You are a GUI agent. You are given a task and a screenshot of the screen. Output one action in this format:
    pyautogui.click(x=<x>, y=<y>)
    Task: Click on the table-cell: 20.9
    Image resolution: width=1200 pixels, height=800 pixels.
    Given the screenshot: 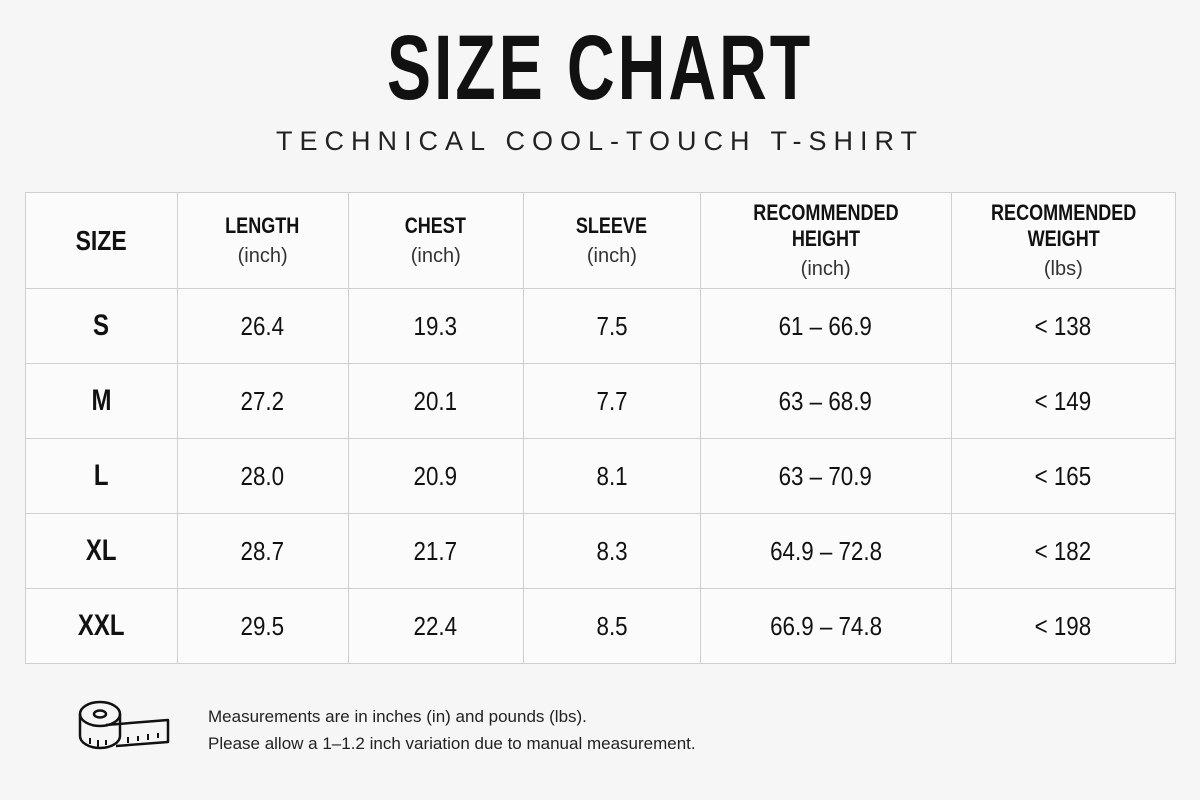 What is the action you would take?
    pyautogui.click(x=436, y=476)
    